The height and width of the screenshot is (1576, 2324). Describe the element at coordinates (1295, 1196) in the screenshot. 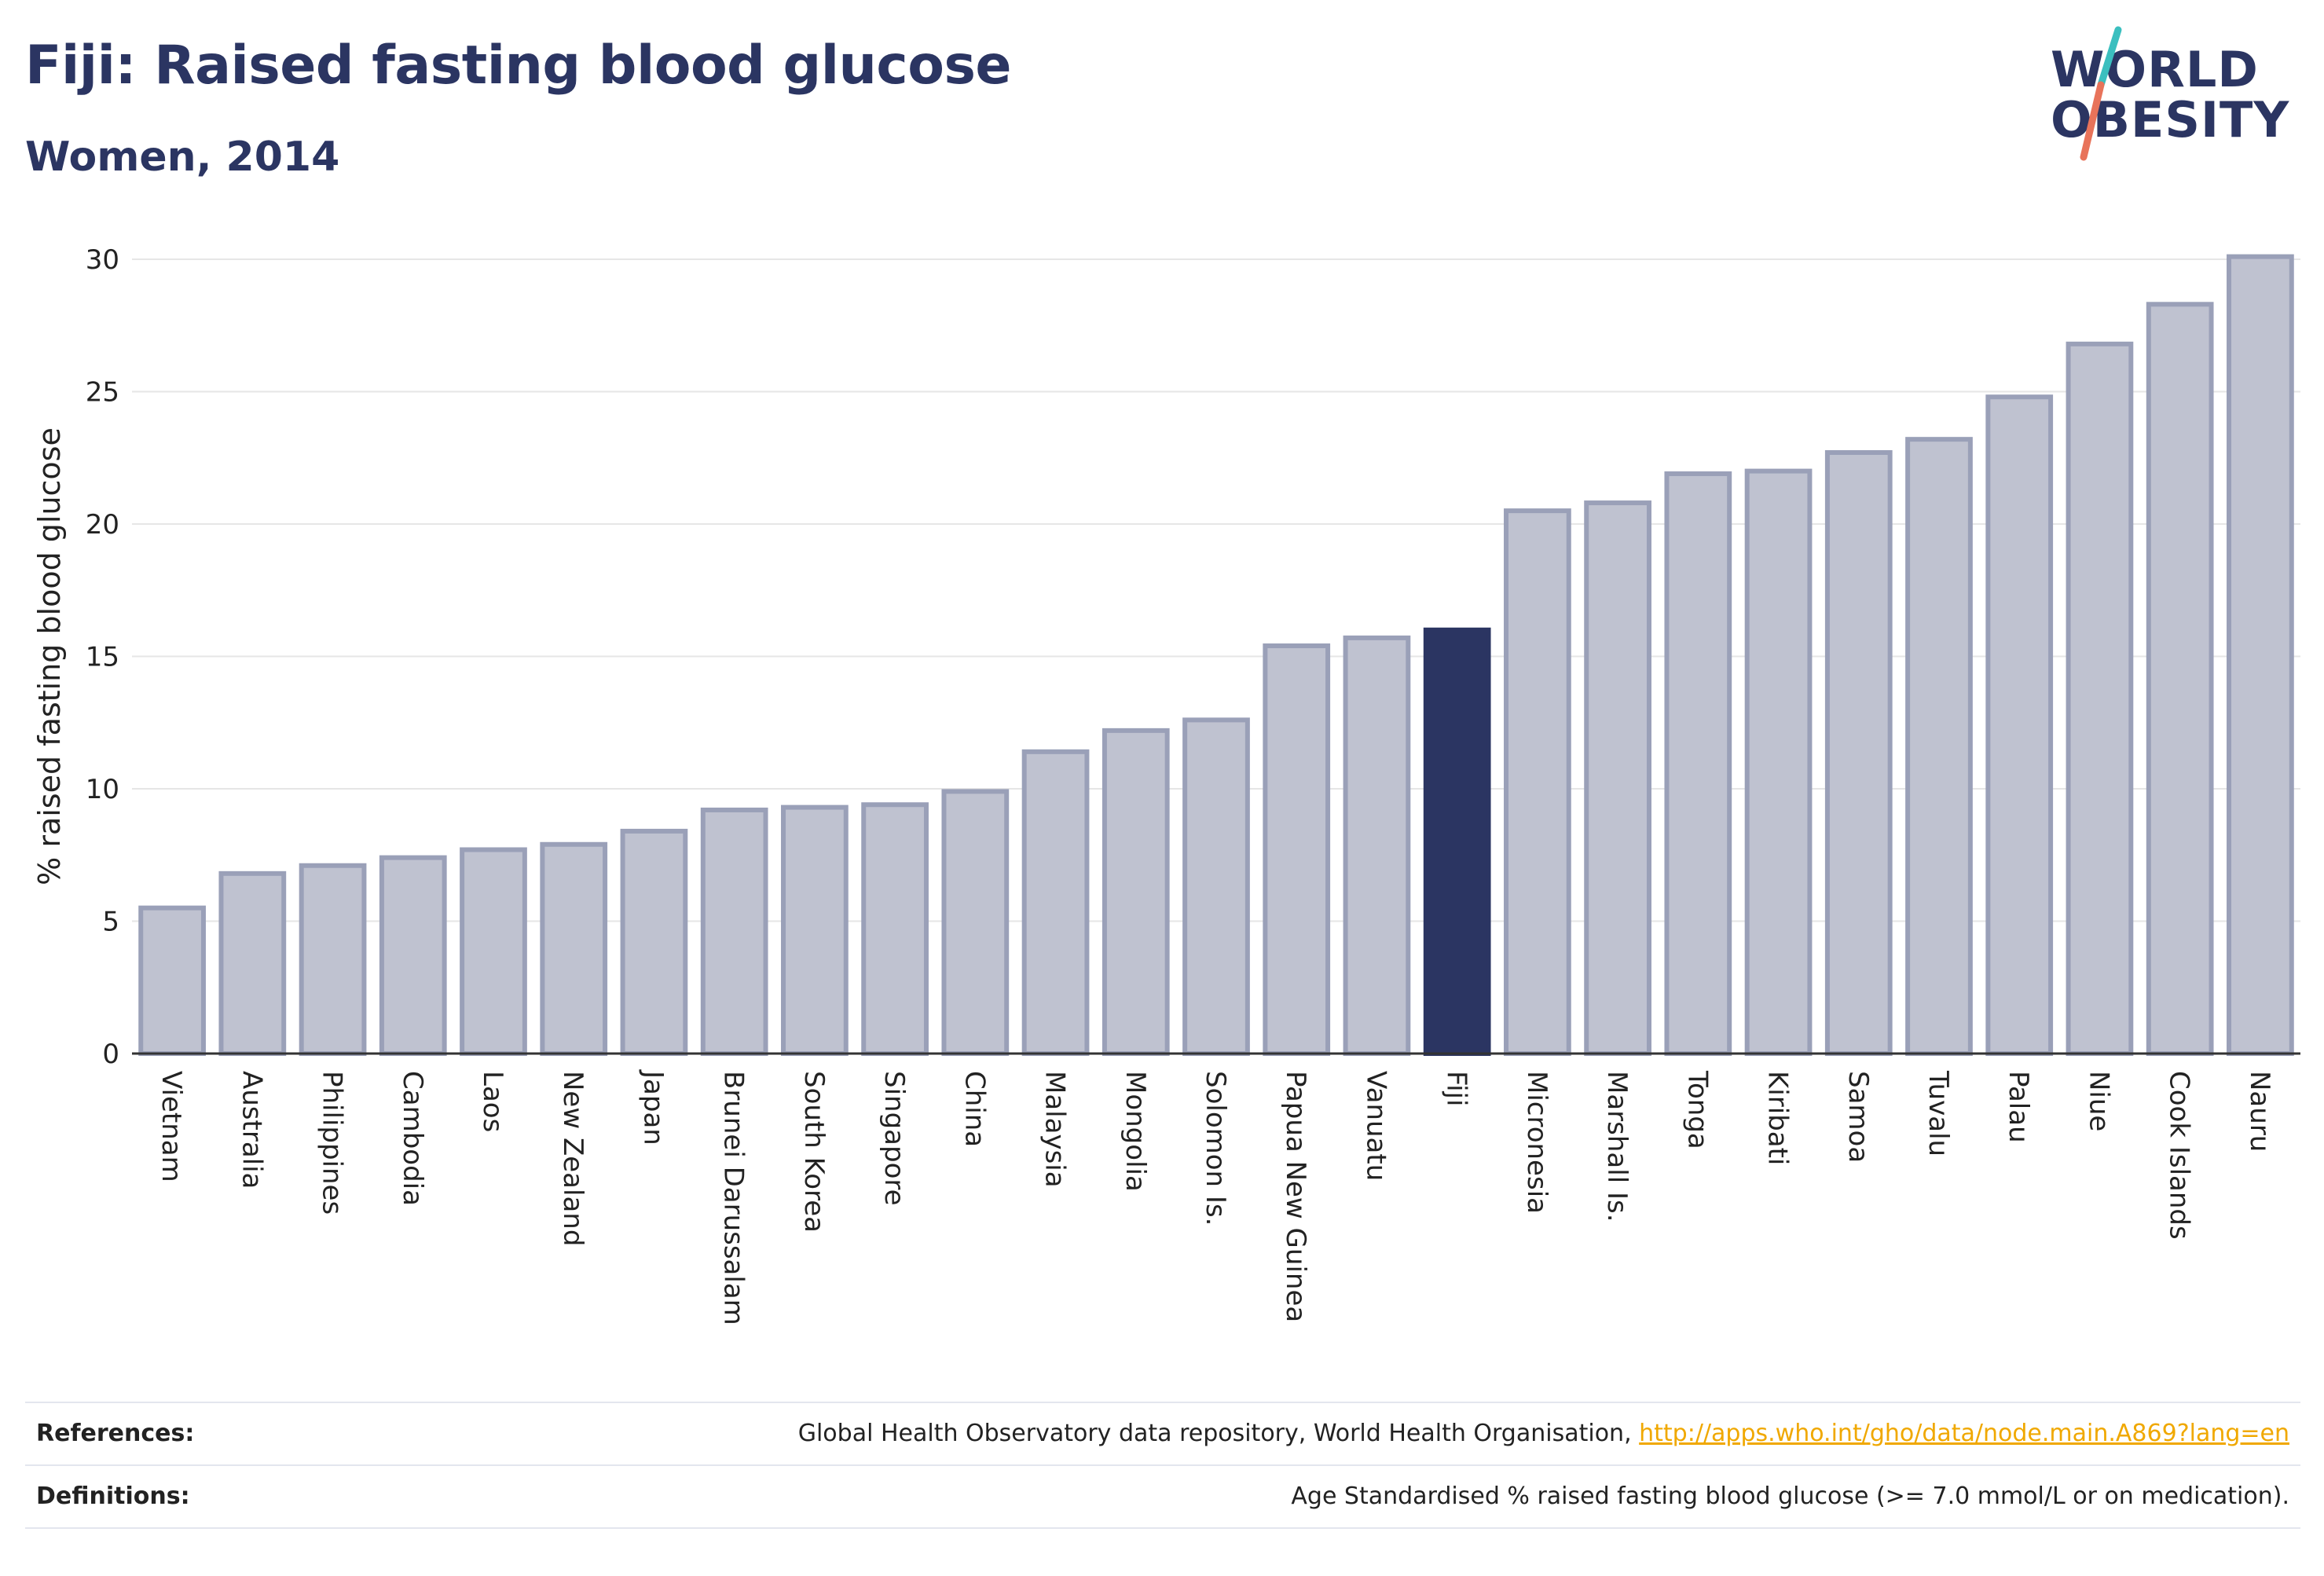

I see `x-tick-label: Papua New Guinea` at that location.